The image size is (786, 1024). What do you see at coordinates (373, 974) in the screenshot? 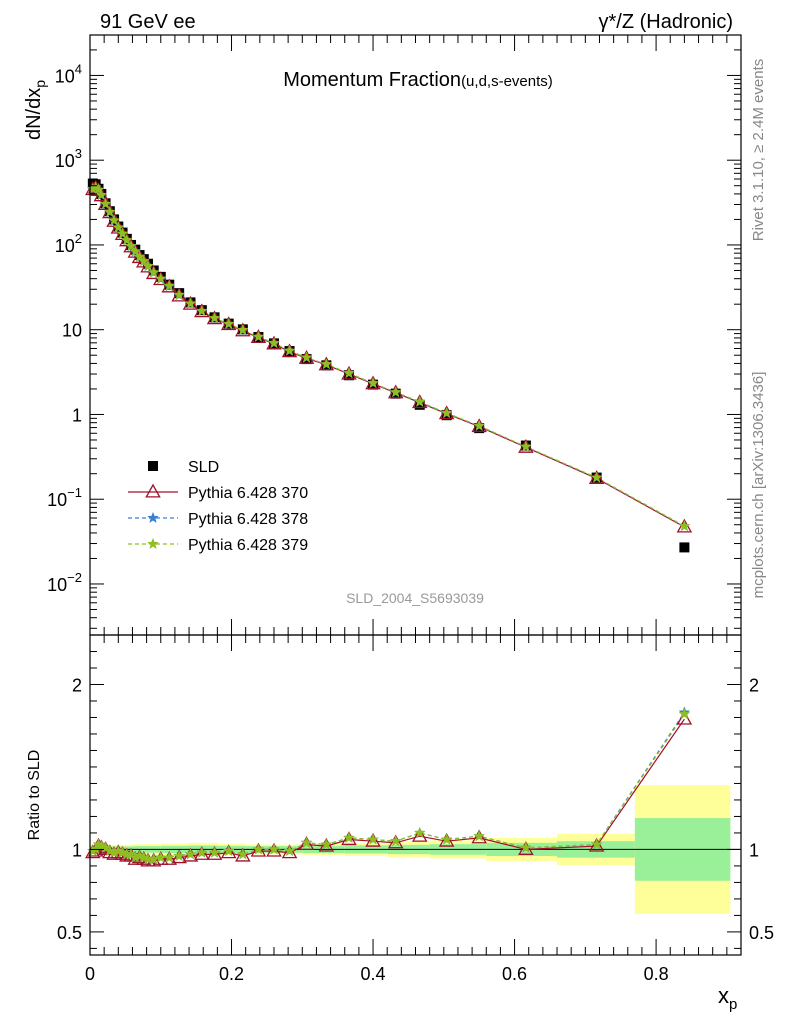
I see `x-tick-label: 0.4` at bounding box center [373, 974].